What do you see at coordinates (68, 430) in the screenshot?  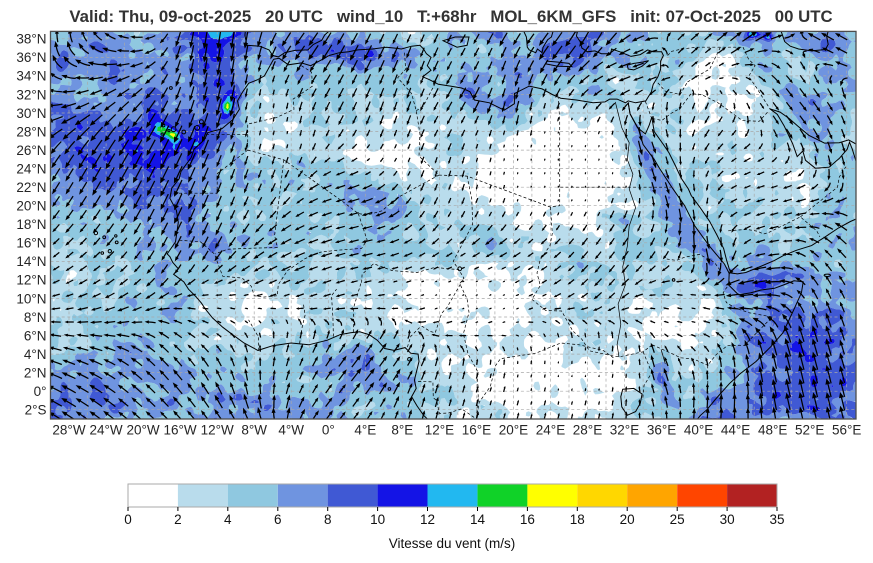 I see `svg-text: 28°W` at bounding box center [68, 430].